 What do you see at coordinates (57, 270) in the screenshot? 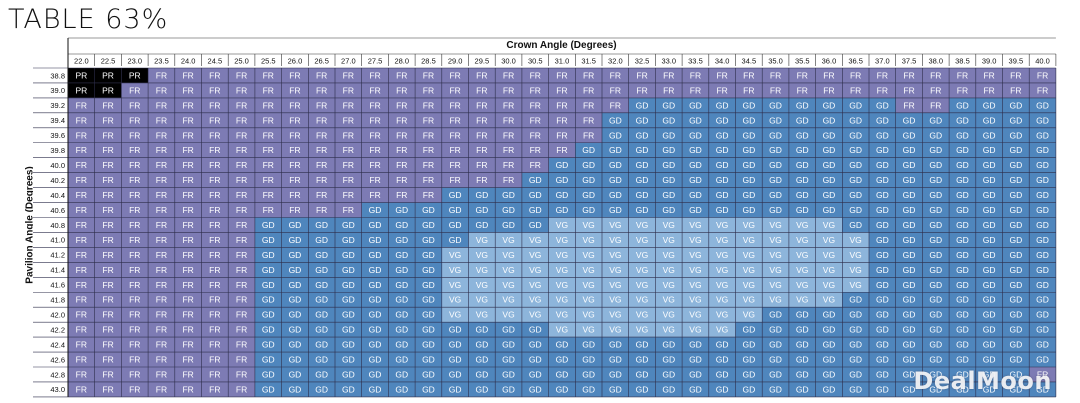
I see `row-header: 41.4` at bounding box center [57, 270].